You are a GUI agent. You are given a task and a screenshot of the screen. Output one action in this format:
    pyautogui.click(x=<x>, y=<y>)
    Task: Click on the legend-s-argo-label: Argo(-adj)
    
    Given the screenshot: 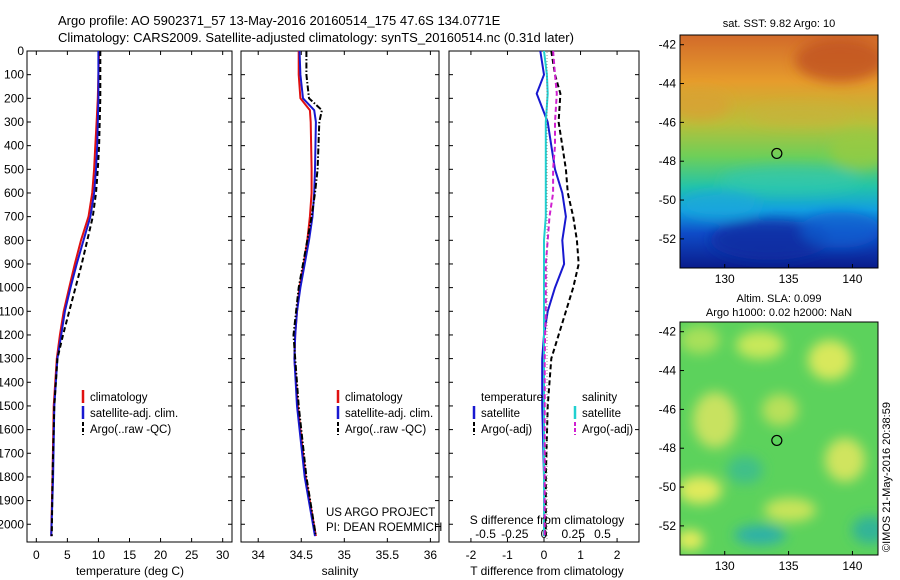 What is the action you would take?
    pyautogui.click(x=607, y=430)
    